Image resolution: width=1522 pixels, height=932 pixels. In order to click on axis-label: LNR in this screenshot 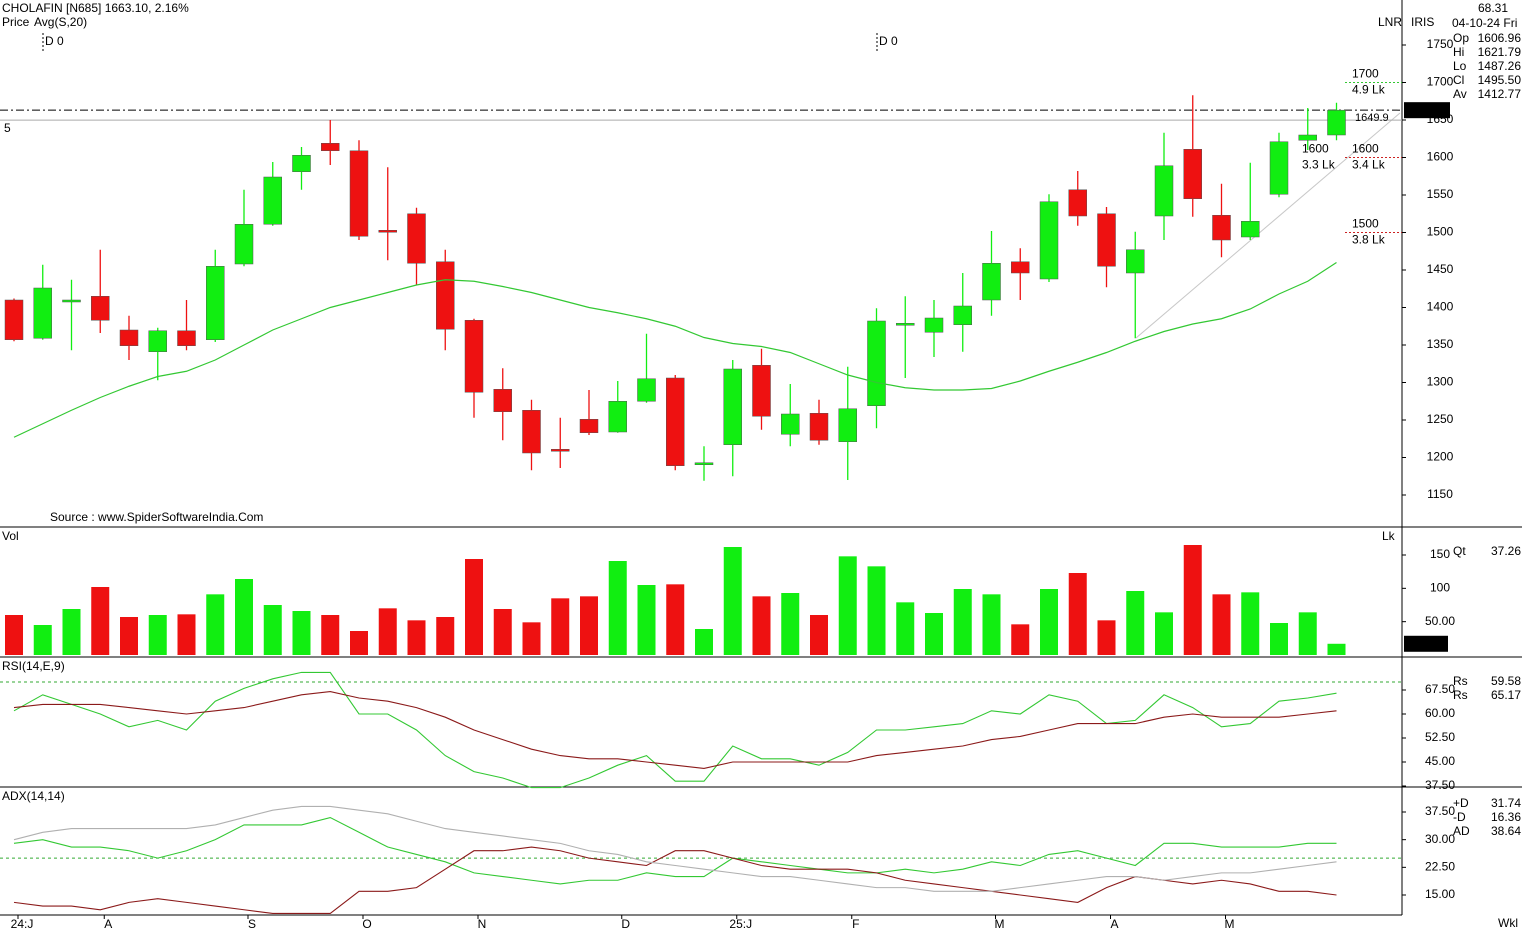, I will do `click(1390, 22)`.